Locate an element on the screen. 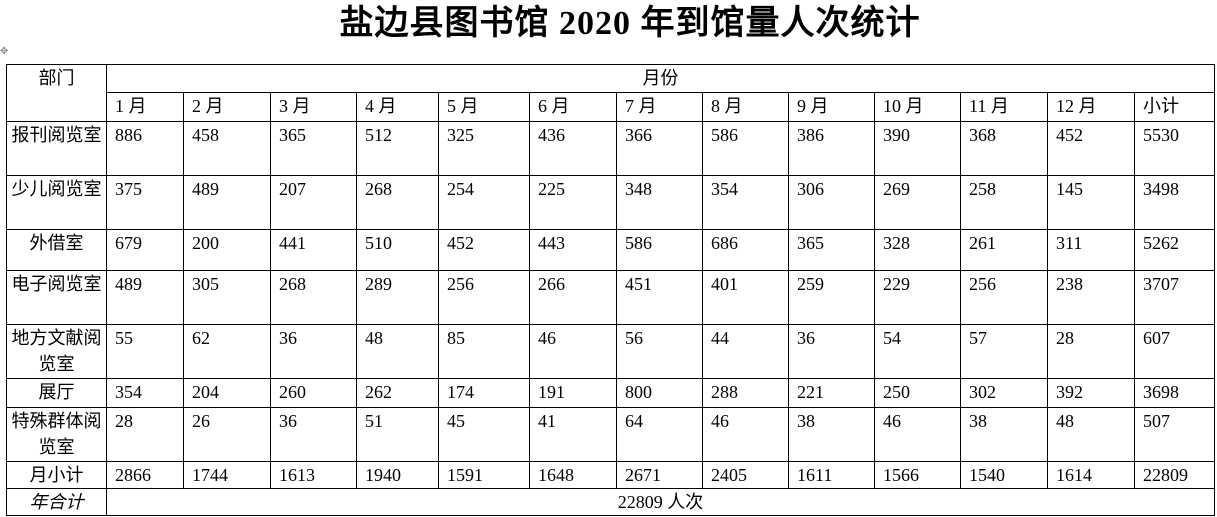 The image size is (1217, 517). value-cell: 886 is located at coordinates (145, 148).